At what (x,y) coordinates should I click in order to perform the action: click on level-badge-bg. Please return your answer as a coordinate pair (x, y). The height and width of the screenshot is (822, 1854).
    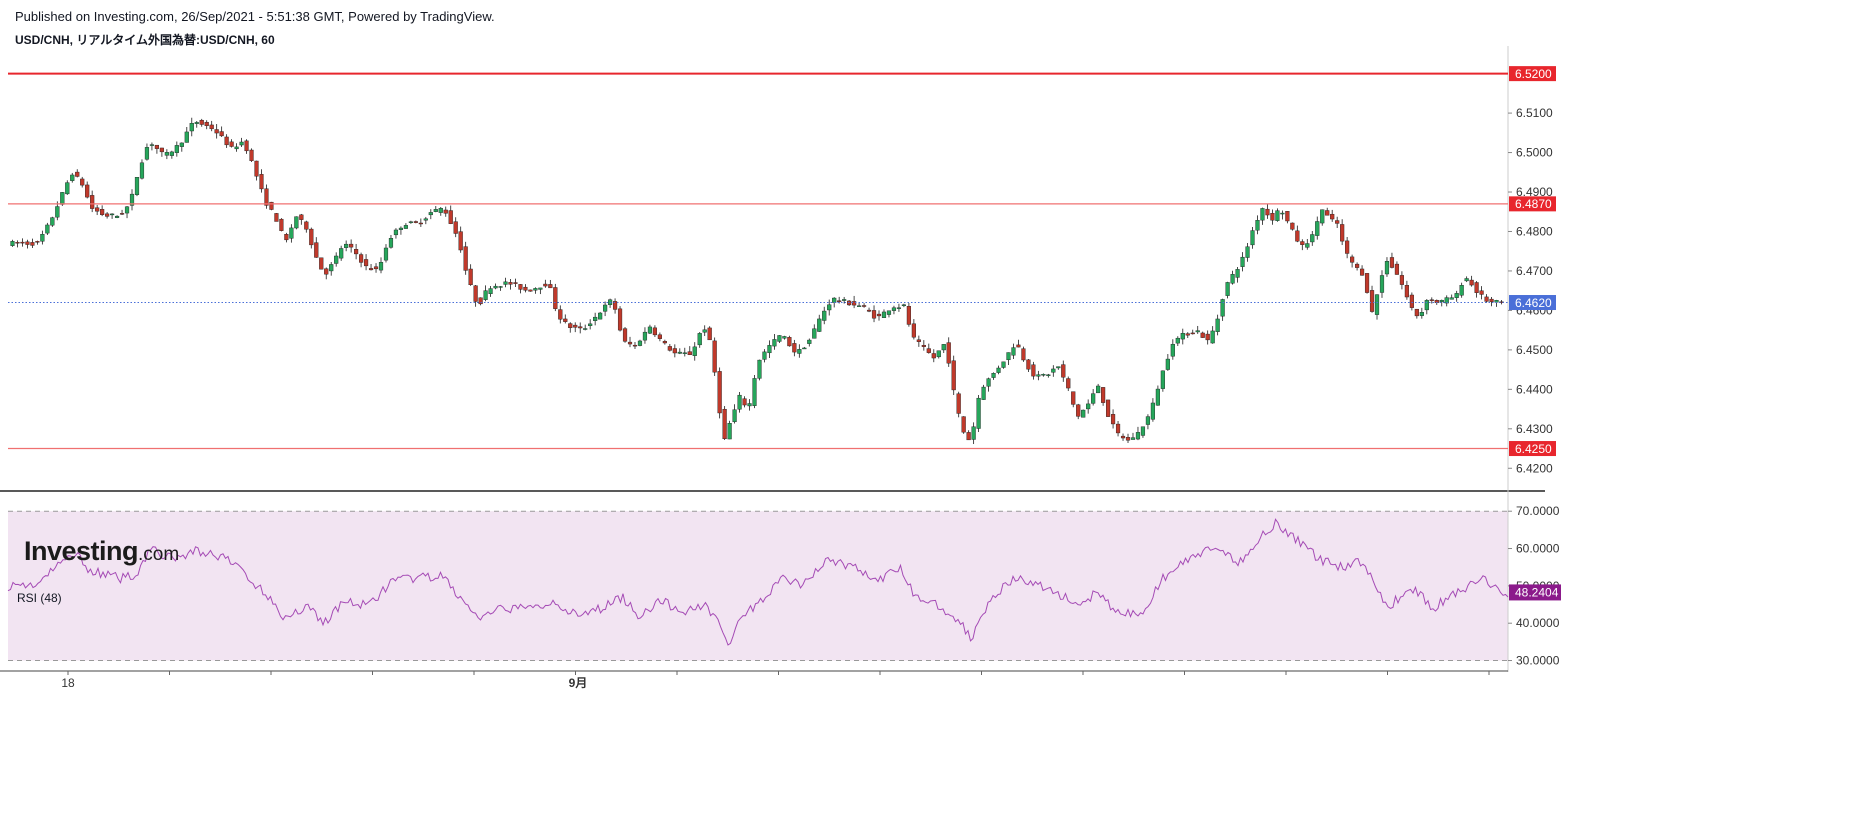
    Looking at the image, I should click on (1532, 204).